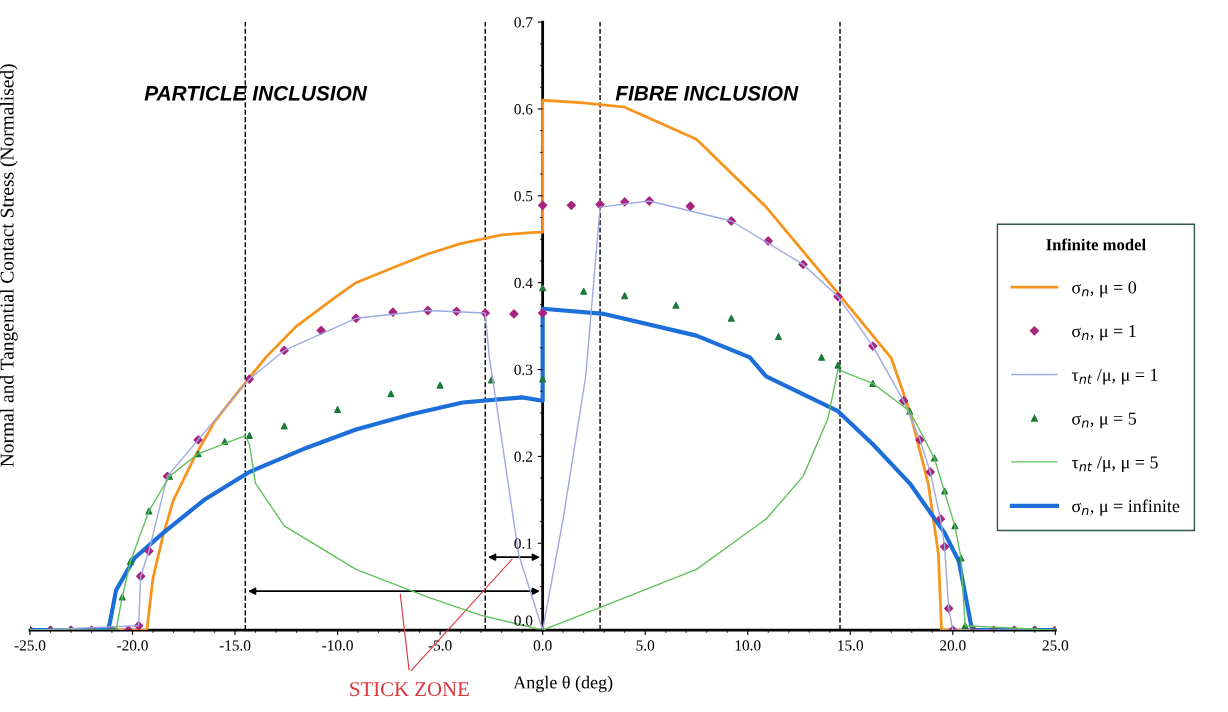  Describe the element at coordinates (1114, 464) in the screenshot. I see `legend-label: τ$_{nt}$ /μ, μ = 5` at that location.